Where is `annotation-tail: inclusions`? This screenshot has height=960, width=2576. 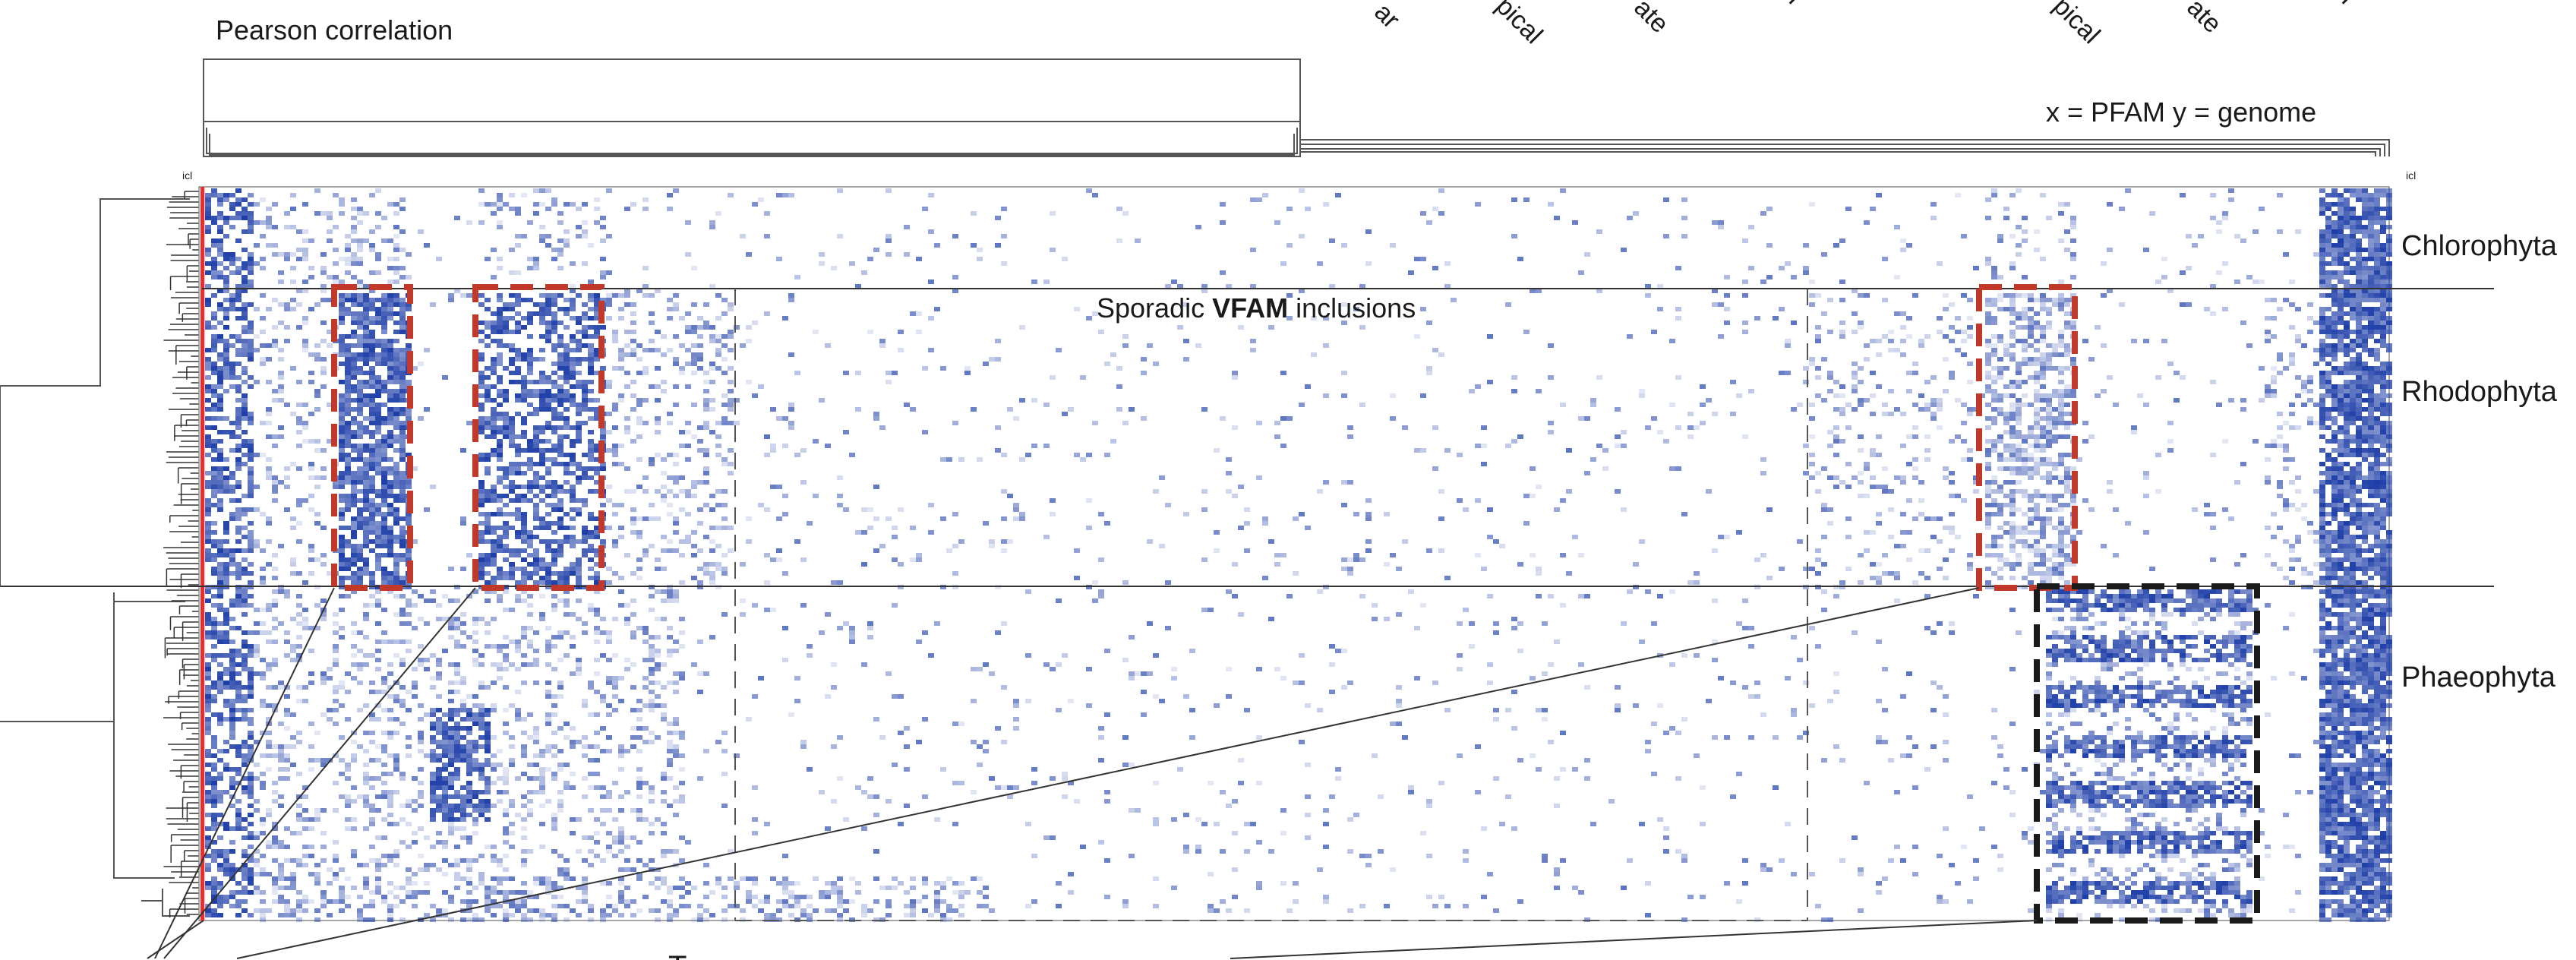 annotation-tail: inclusions is located at coordinates (1352, 308).